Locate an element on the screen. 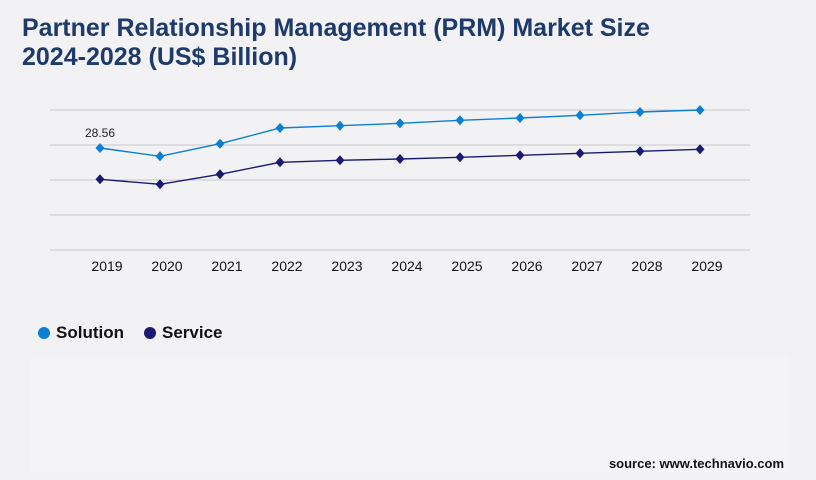 The height and width of the screenshot is (480, 816). legend-item-solution: Solution is located at coordinates (81, 333).